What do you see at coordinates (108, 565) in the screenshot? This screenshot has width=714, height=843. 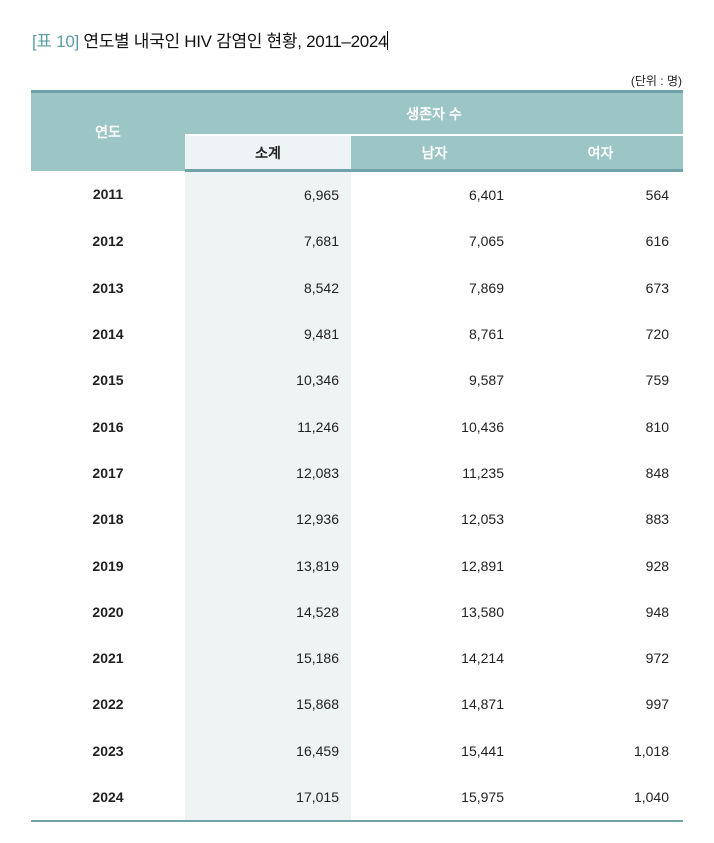 I see `year-cell: 2019` at bounding box center [108, 565].